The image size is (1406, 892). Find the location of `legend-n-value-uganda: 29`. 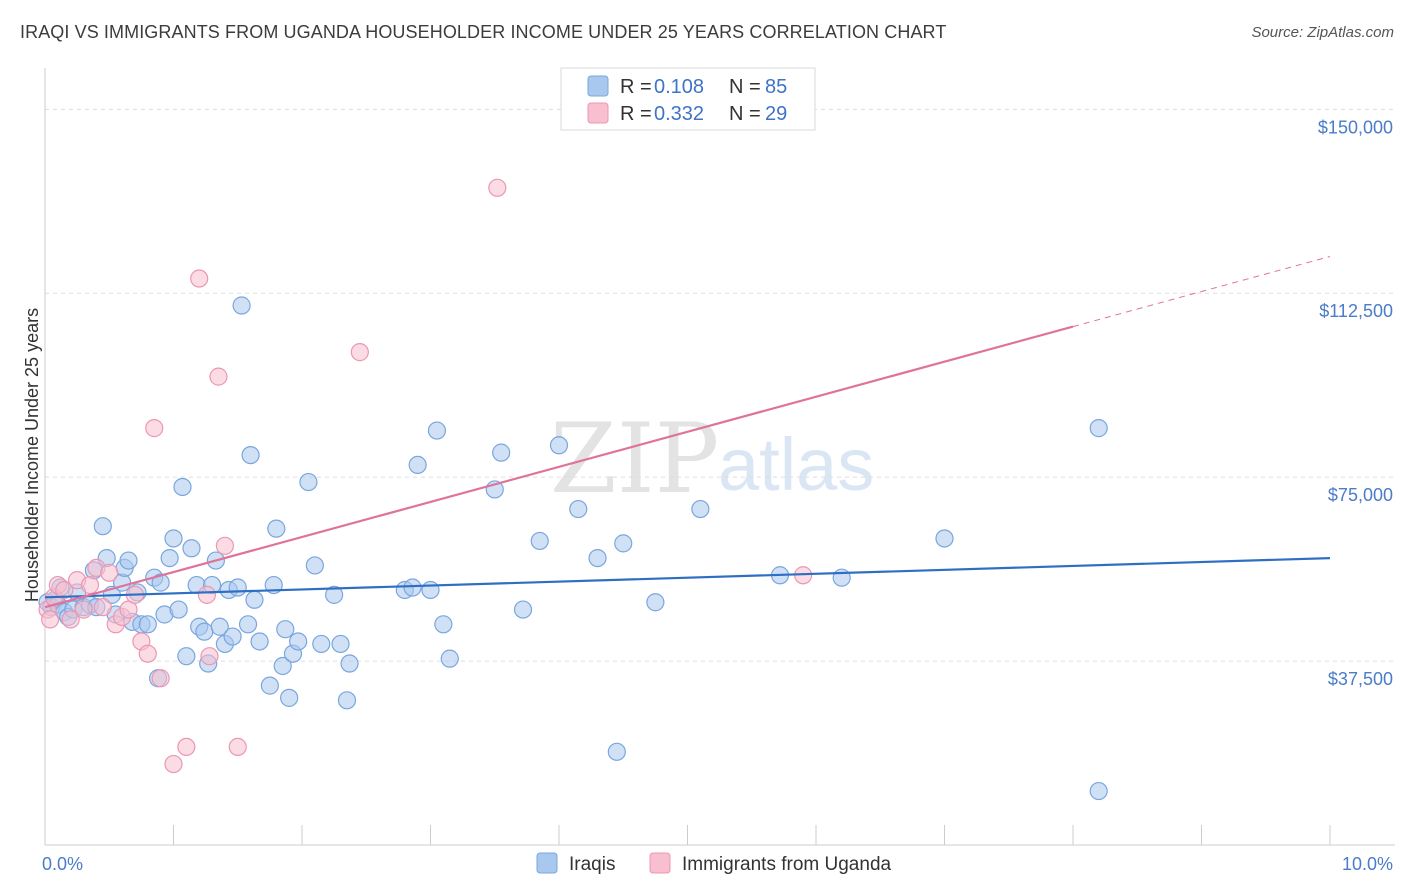

legend-n-value-uganda: 29 is located at coordinates (776, 114).